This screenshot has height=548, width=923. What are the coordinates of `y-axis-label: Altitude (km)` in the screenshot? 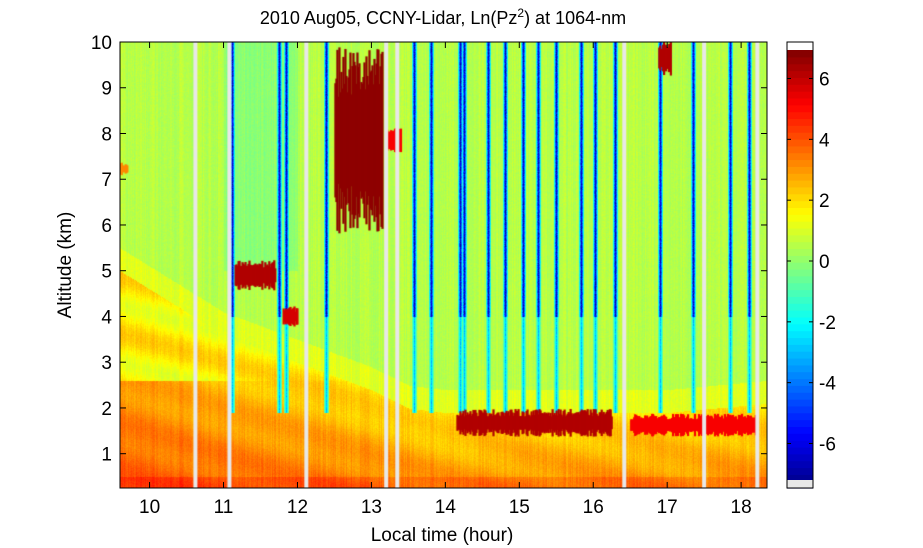 It's located at (65, 265).